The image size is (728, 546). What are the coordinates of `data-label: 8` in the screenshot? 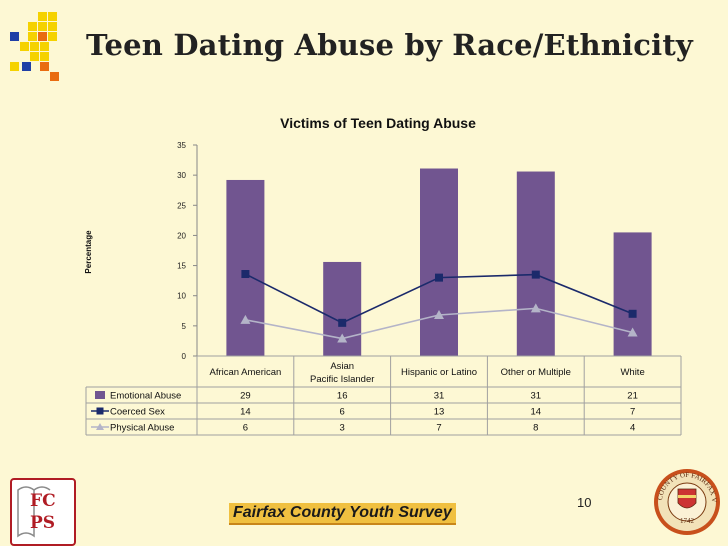 It's located at (535, 428).